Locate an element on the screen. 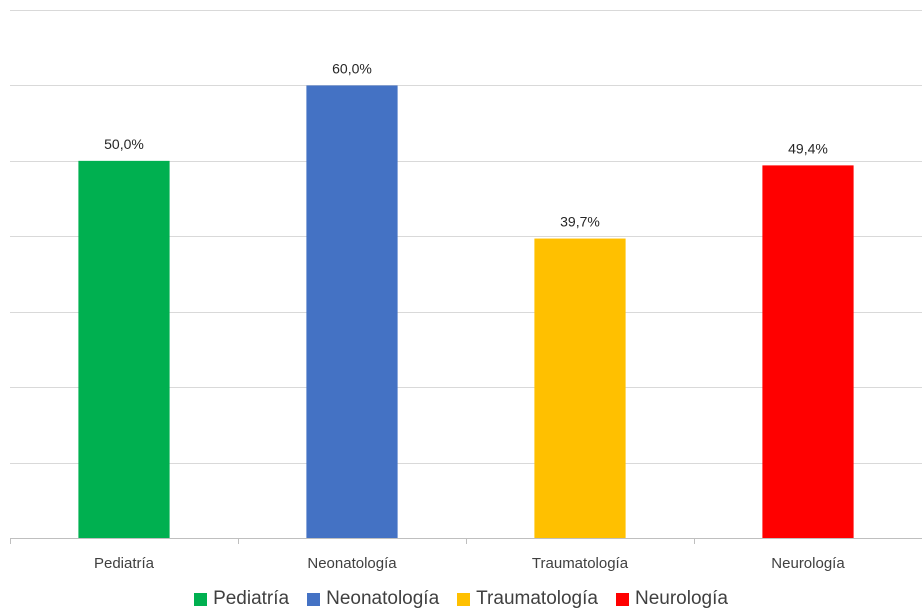 The width and height of the screenshot is (922, 616). legend-item-0: Pediatría is located at coordinates (241, 599).